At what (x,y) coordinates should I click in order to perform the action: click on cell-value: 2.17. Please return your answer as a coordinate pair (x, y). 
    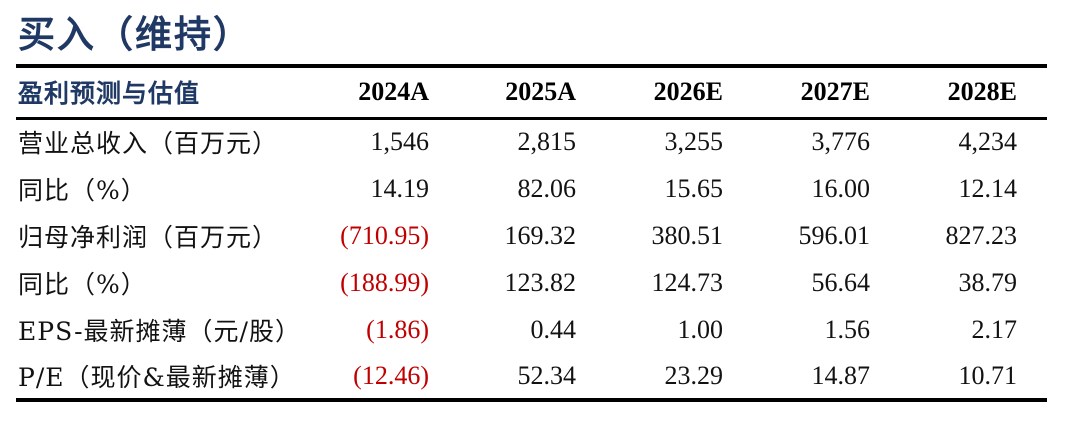
    Looking at the image, I should click on (994, 329).